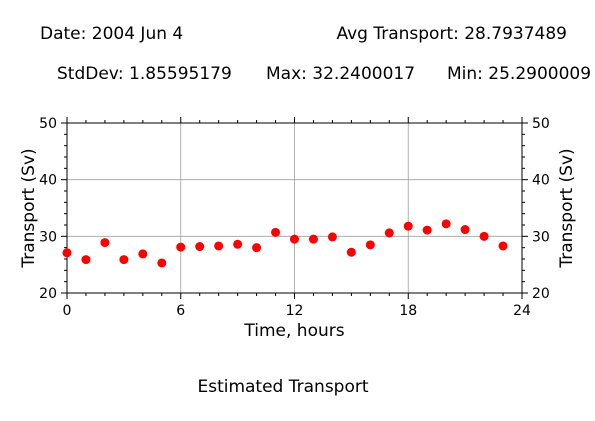 This screenshot has height=421, width=595. Describe the element at coordinates (48, 237) in the screenshot. I see `y-tick-label-left: 30` at that location.